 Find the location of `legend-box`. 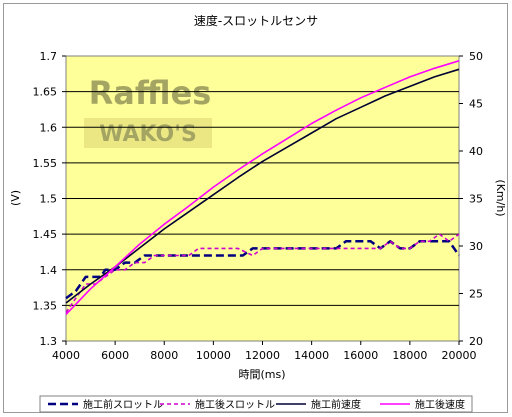

legend-box is located at coordinates (256, 404).